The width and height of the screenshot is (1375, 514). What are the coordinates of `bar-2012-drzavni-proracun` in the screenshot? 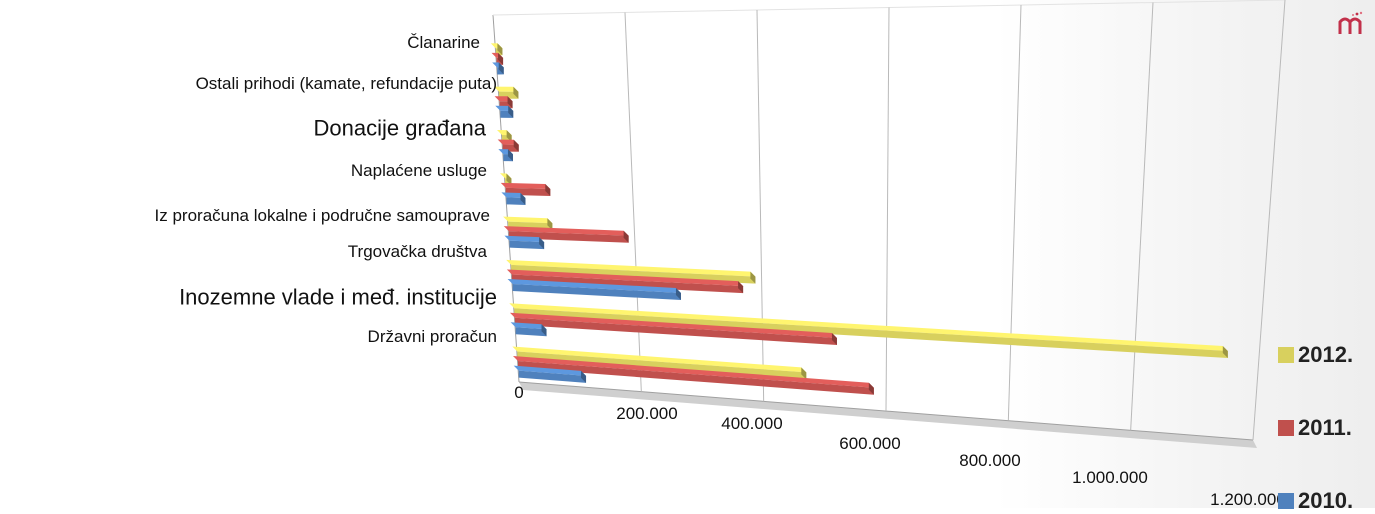 It's located at (659, 363).